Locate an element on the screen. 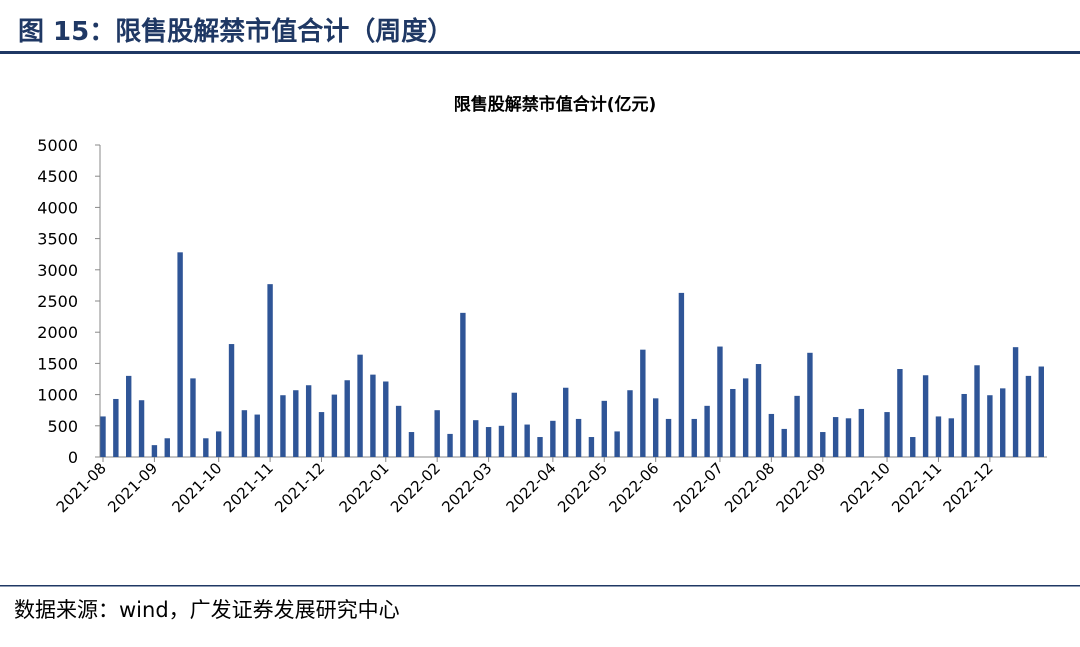  x-tick-label: 2021-08 is located at coordinates (81, 487).